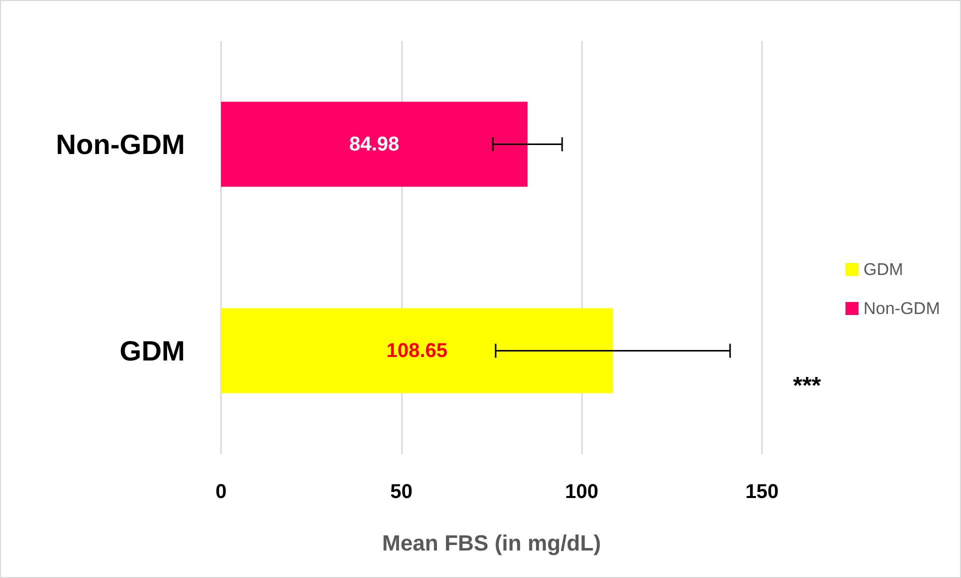 This screenshot has width=961, height=578. I want to click on x-tick-label: 150, so click(762, 492).